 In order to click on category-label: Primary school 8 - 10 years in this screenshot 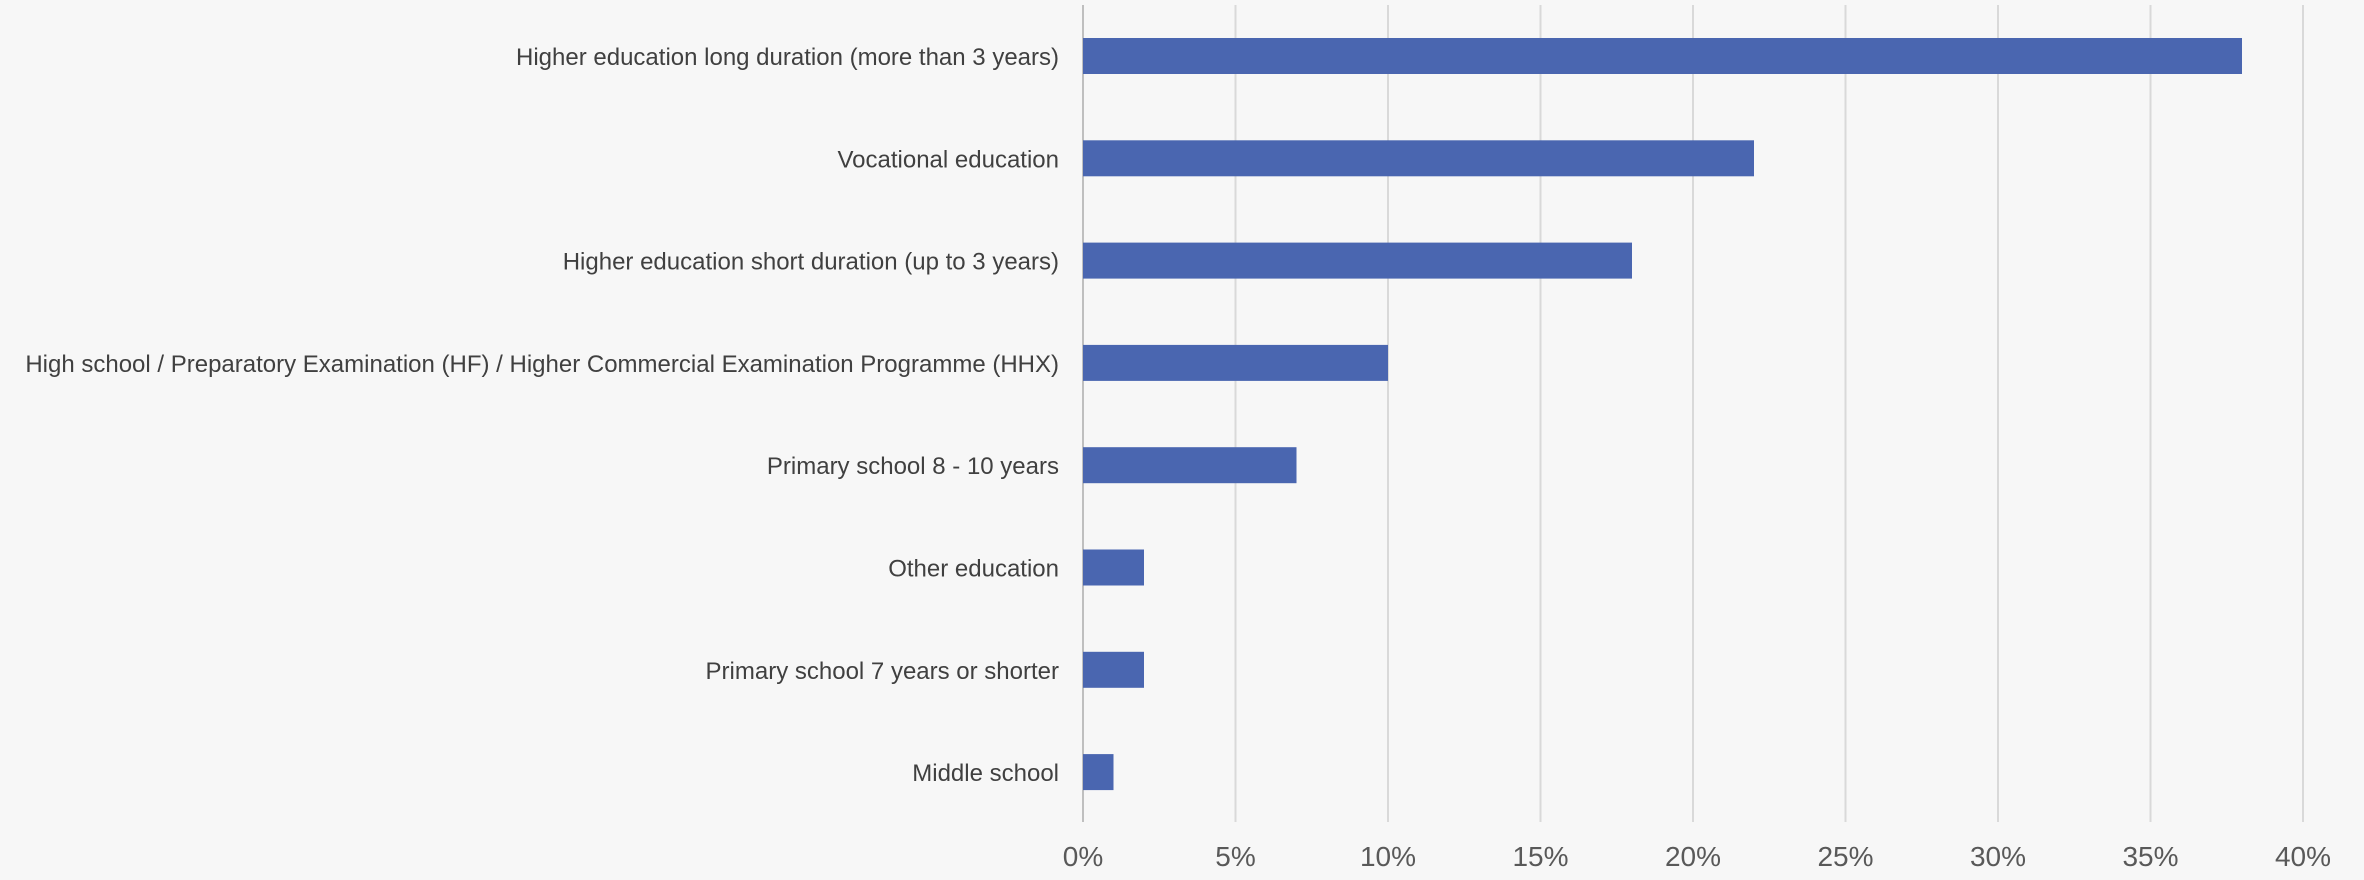, I will do `click(913, 466)`.